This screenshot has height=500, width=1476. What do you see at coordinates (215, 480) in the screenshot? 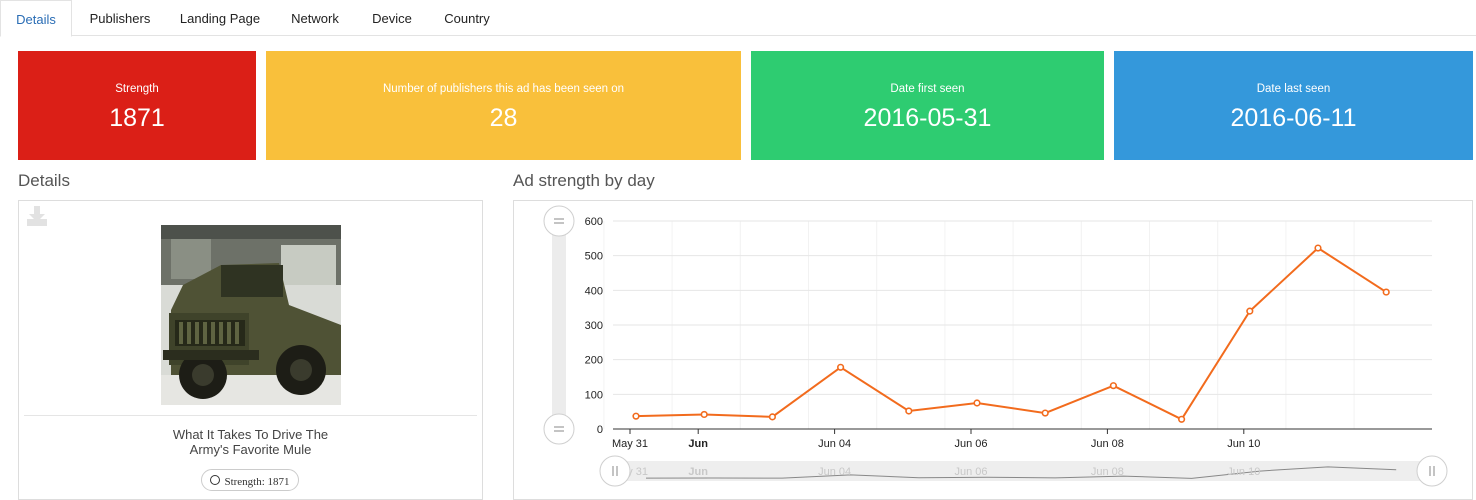
I see `clock-icon` at bounding box center [215, 480].